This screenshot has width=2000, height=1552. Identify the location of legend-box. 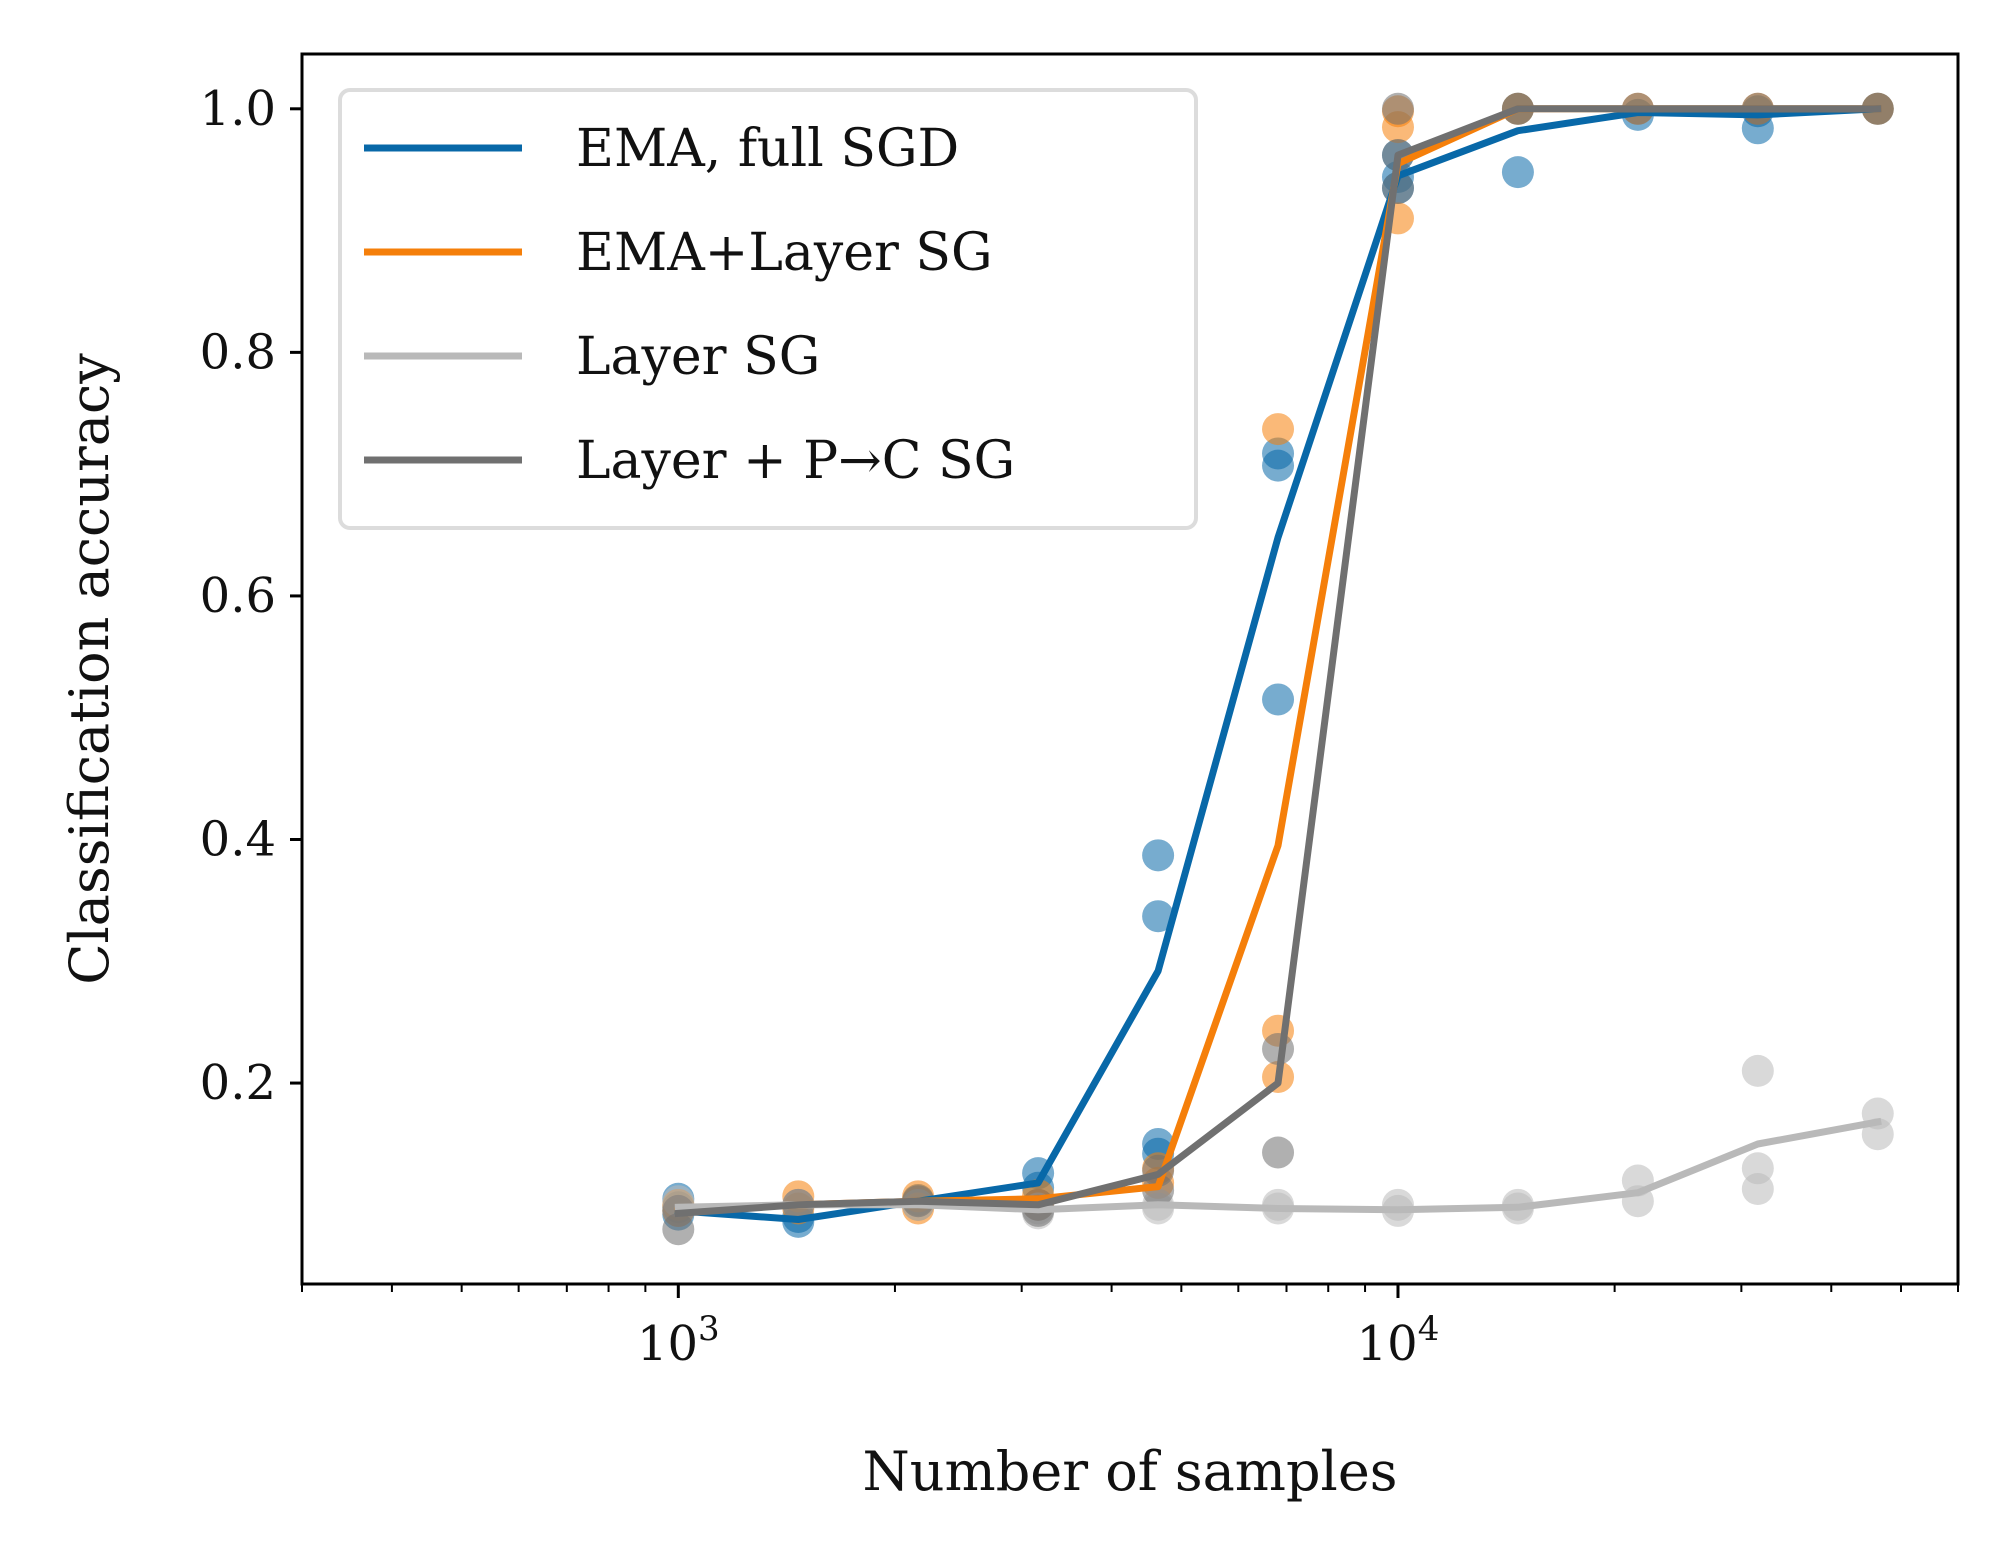
(768, 309).